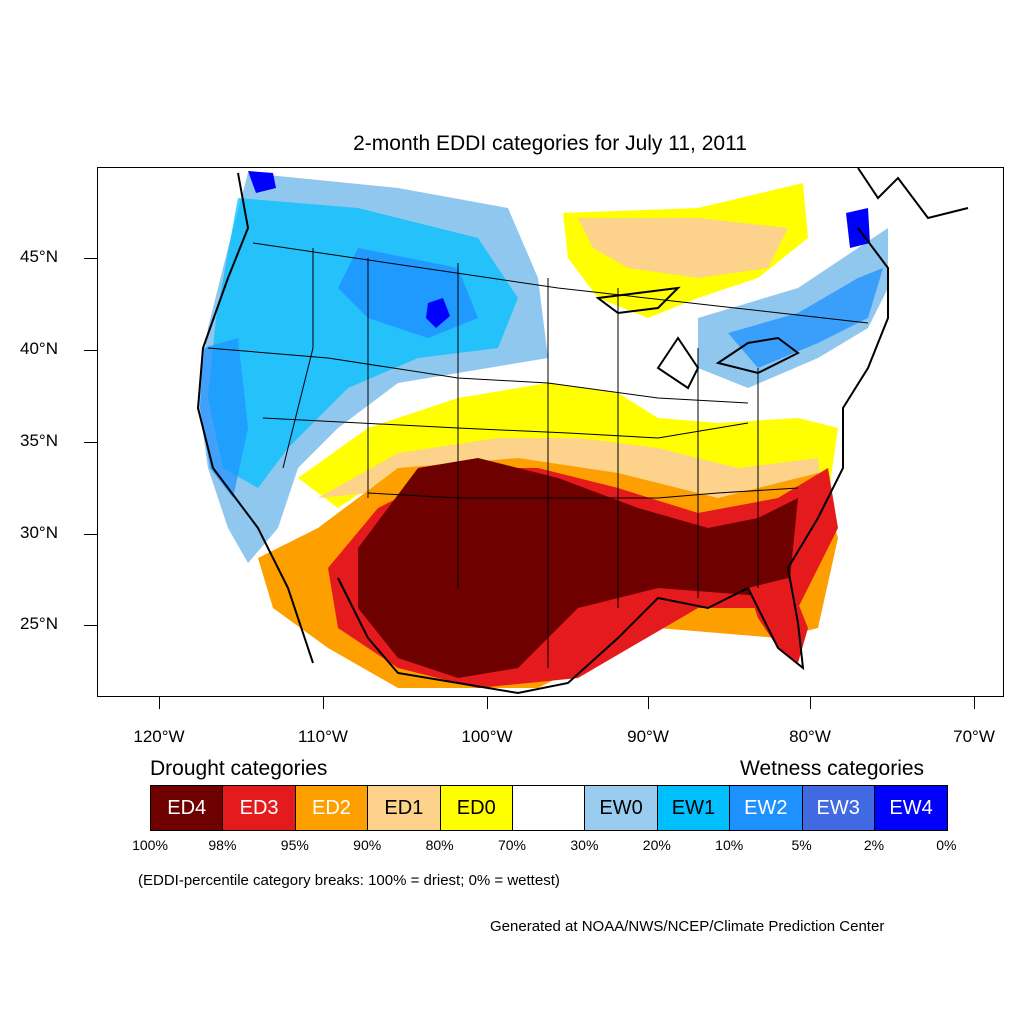  What do you see at coordinates (224, 418) in the screenshot?
I see `wet-region-pacific-coast` at bounding box center [224, 418].